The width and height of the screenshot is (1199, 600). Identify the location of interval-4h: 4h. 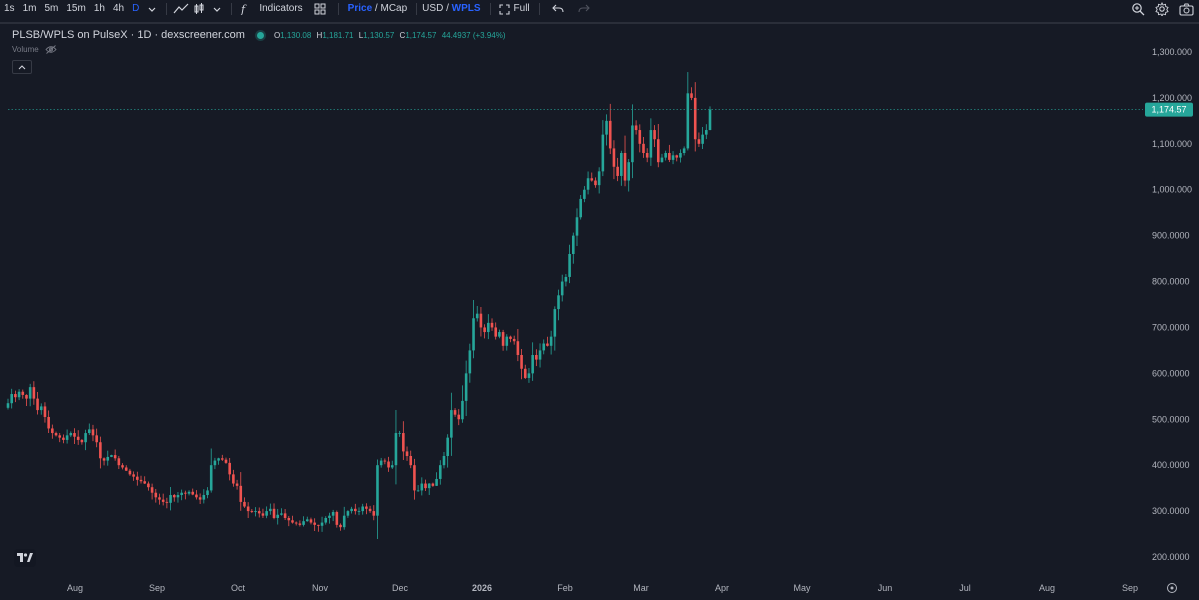
(118, 8).